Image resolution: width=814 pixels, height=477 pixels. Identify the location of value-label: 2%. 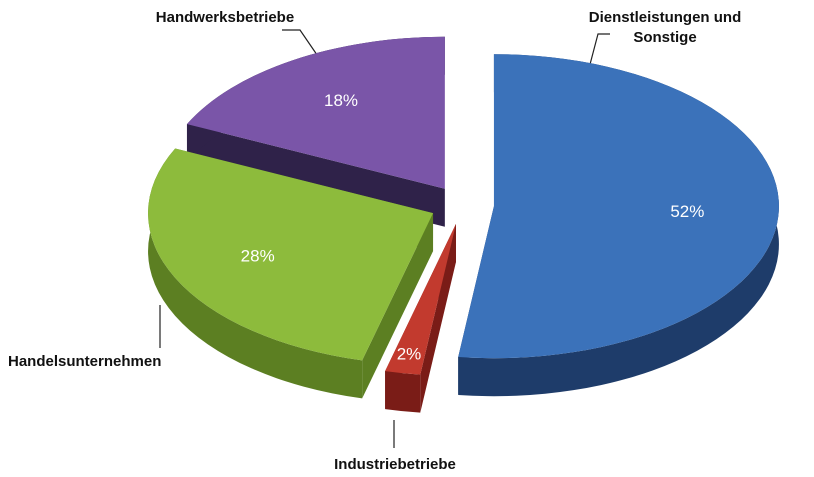
(409, 354).